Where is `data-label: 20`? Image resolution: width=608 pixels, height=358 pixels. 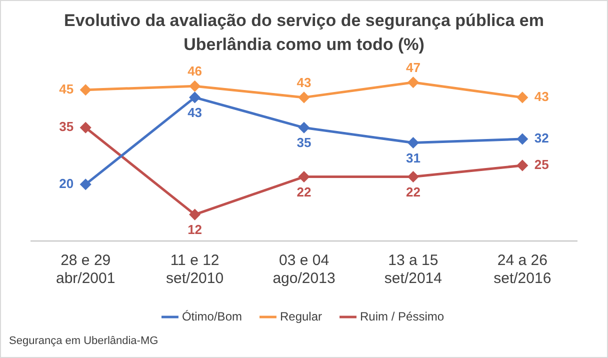 data-label: 20 is located at coordinates (66, 183).